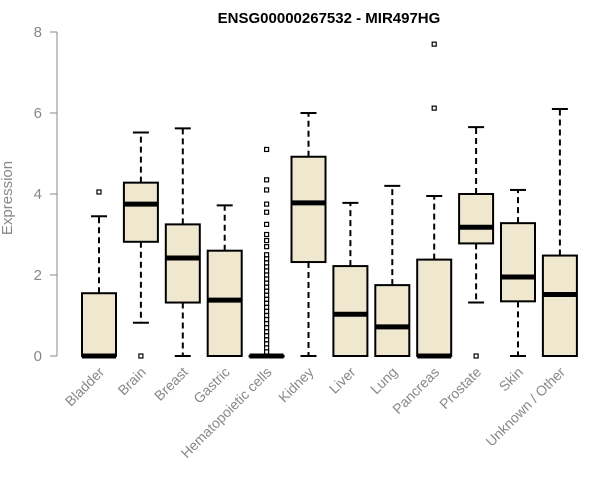 This screenshot has height=500, width=600. What do you see at coordinates (342, 380) in the screenshot?
I see `x-category-label: Liver` at bounding box center [342, 380].